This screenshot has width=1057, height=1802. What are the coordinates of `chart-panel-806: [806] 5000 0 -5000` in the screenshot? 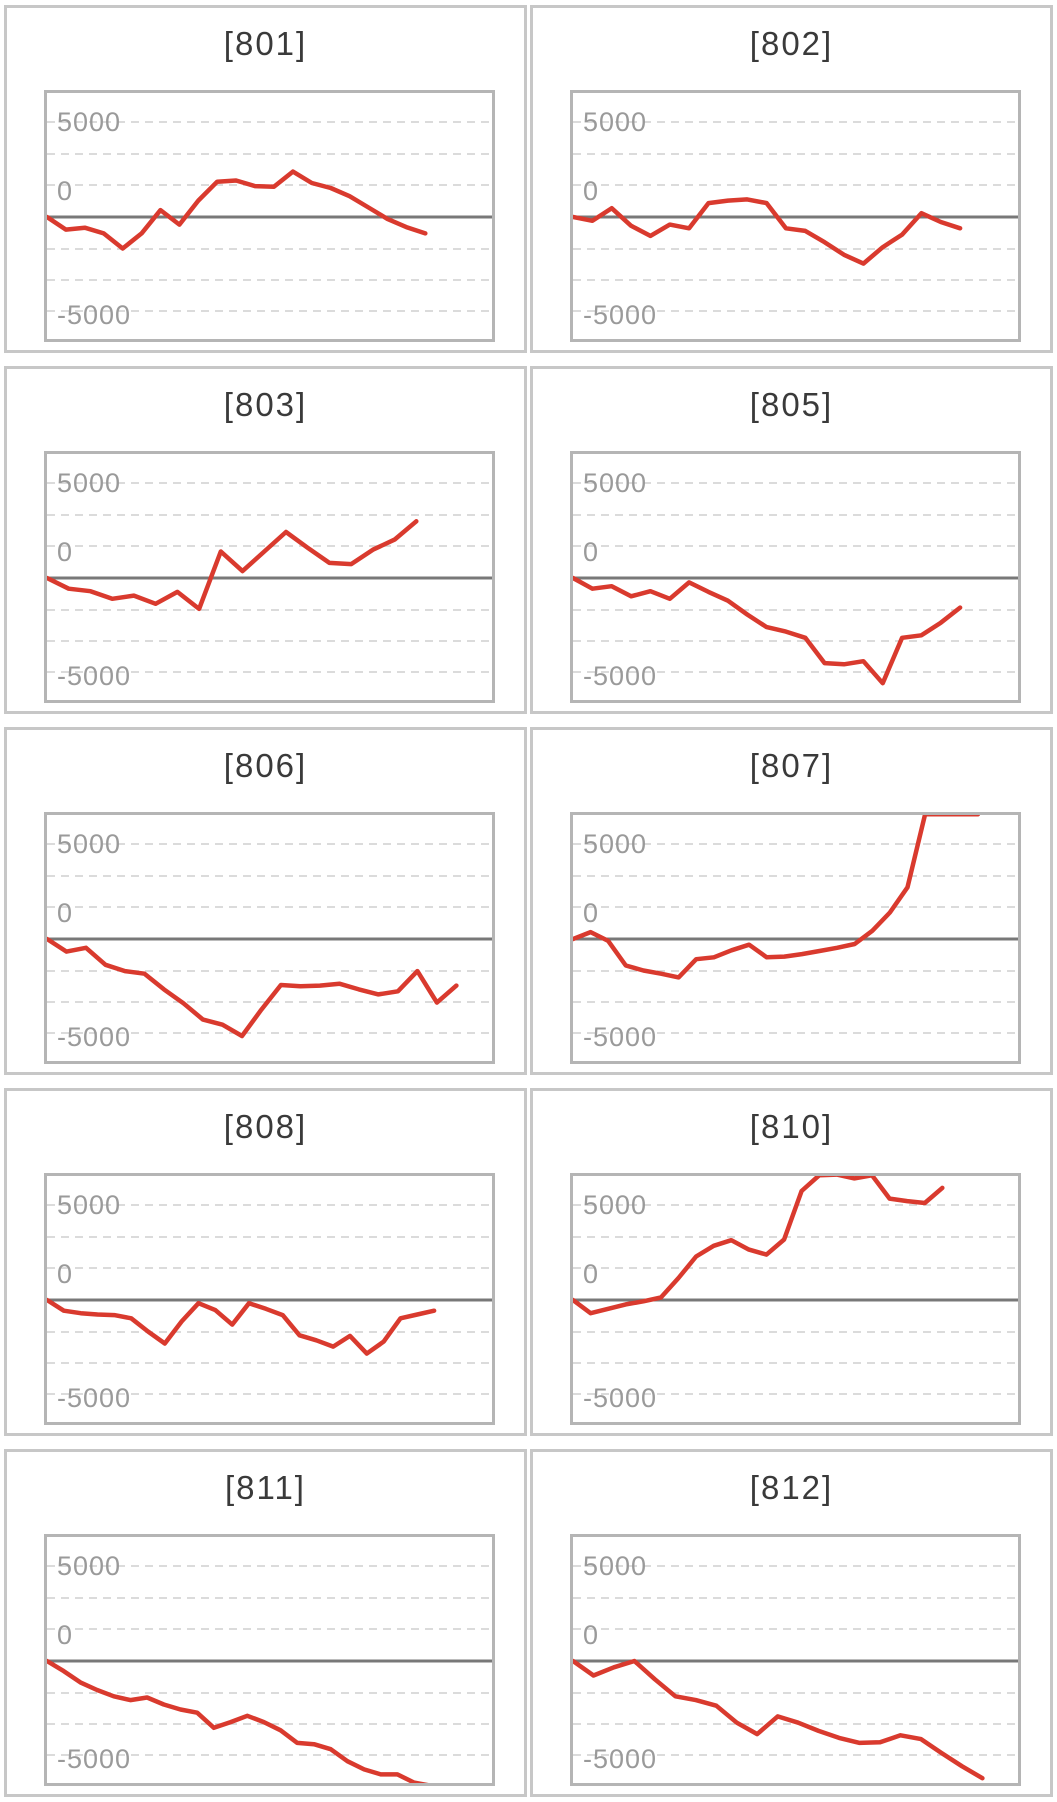 It's located at (265, 901).